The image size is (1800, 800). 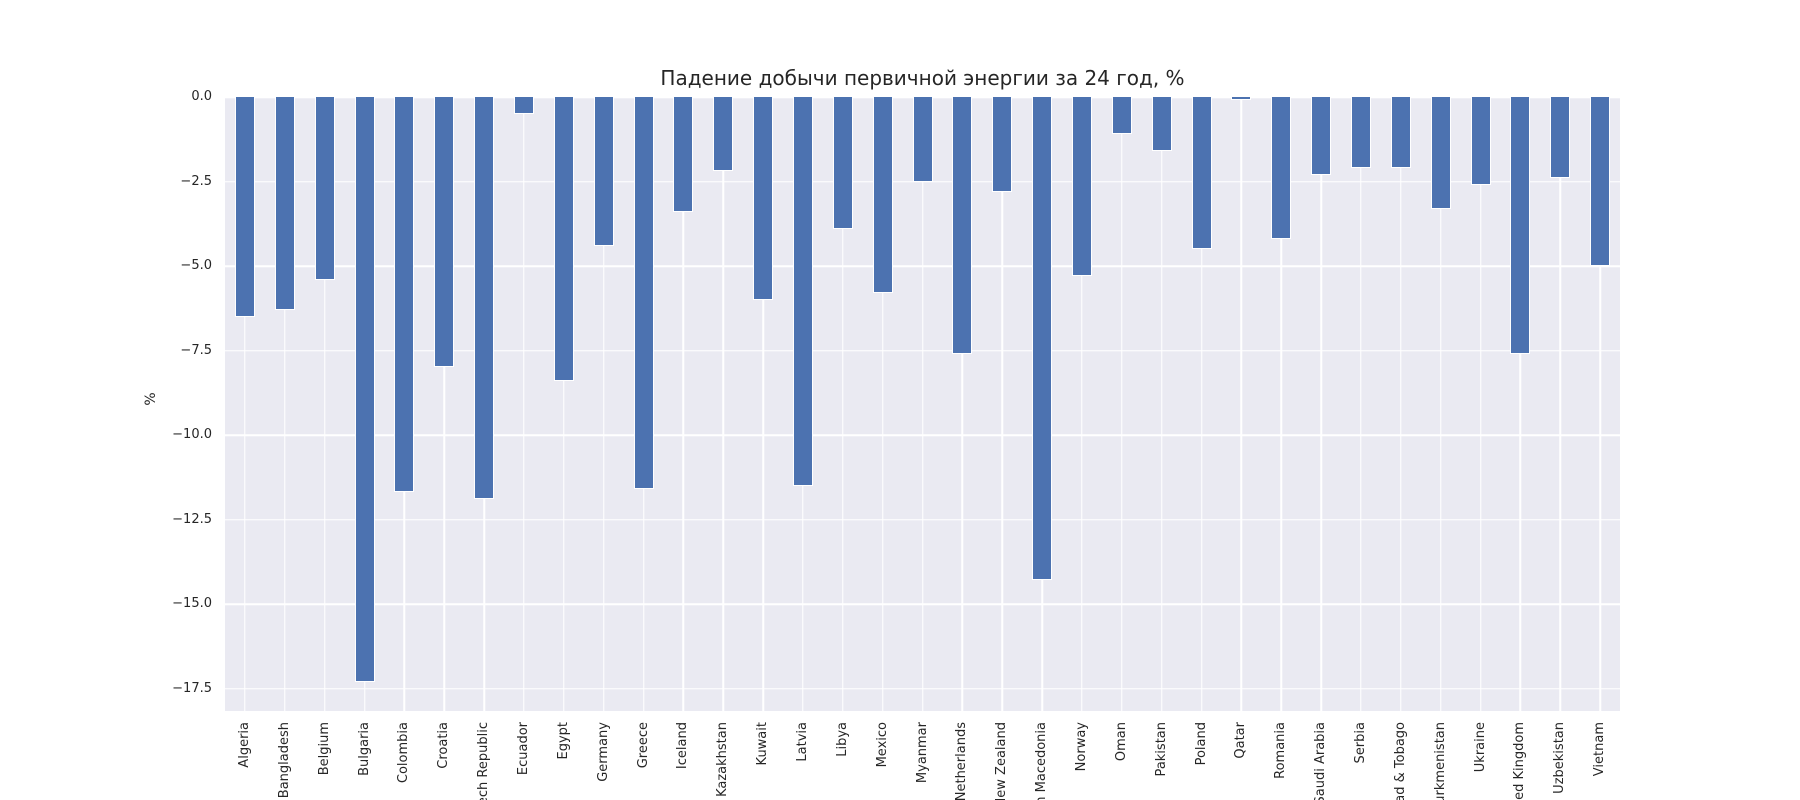 I want to click on y-tick-label: −12.5, so click(x=192, y=519).